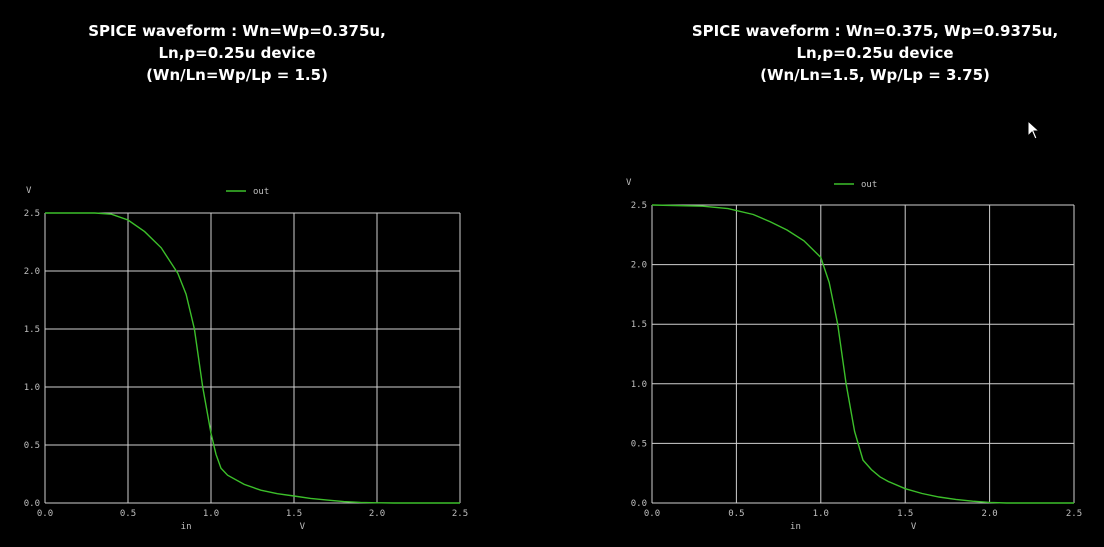 Image resolution: width=1104 pixels, height=547 pixels. What do you see at coordinates (875, 31) in the screenshot?
I see `title-line: SPICE waveform : Wn=0.375, Wp=0.9375u,` at bounding box center [875, 31].